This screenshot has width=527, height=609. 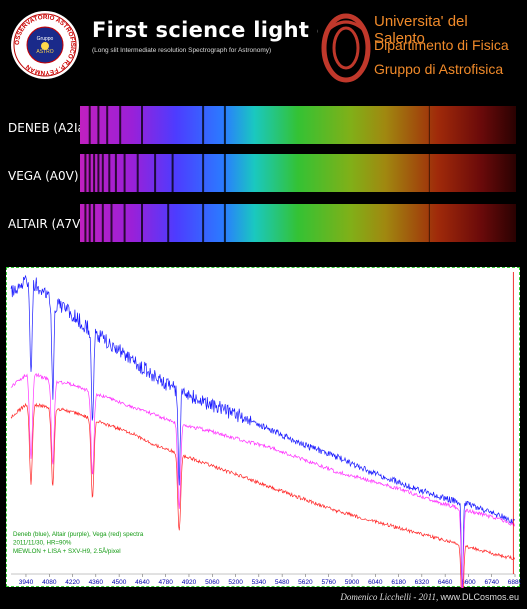 What do you see at coordinates (96, 582) in the screenshot?
I see `x-tick-label: 4360` at bounding box center [96, 582].